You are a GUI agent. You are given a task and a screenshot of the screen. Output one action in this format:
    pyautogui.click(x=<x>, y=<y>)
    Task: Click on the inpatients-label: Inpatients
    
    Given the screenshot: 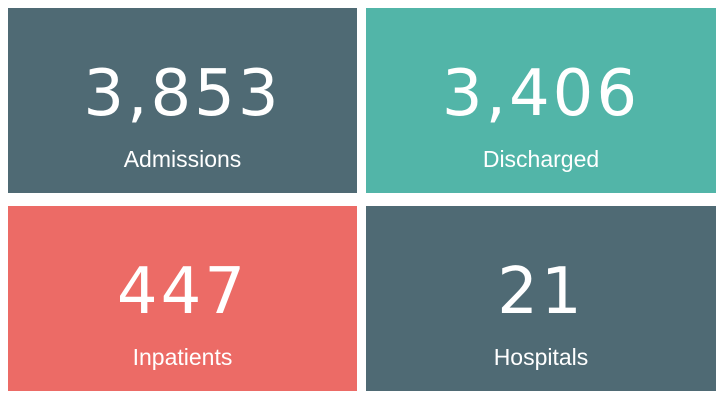 What is the action you would take?
    pyautogui.click(x=182, y=357)
    